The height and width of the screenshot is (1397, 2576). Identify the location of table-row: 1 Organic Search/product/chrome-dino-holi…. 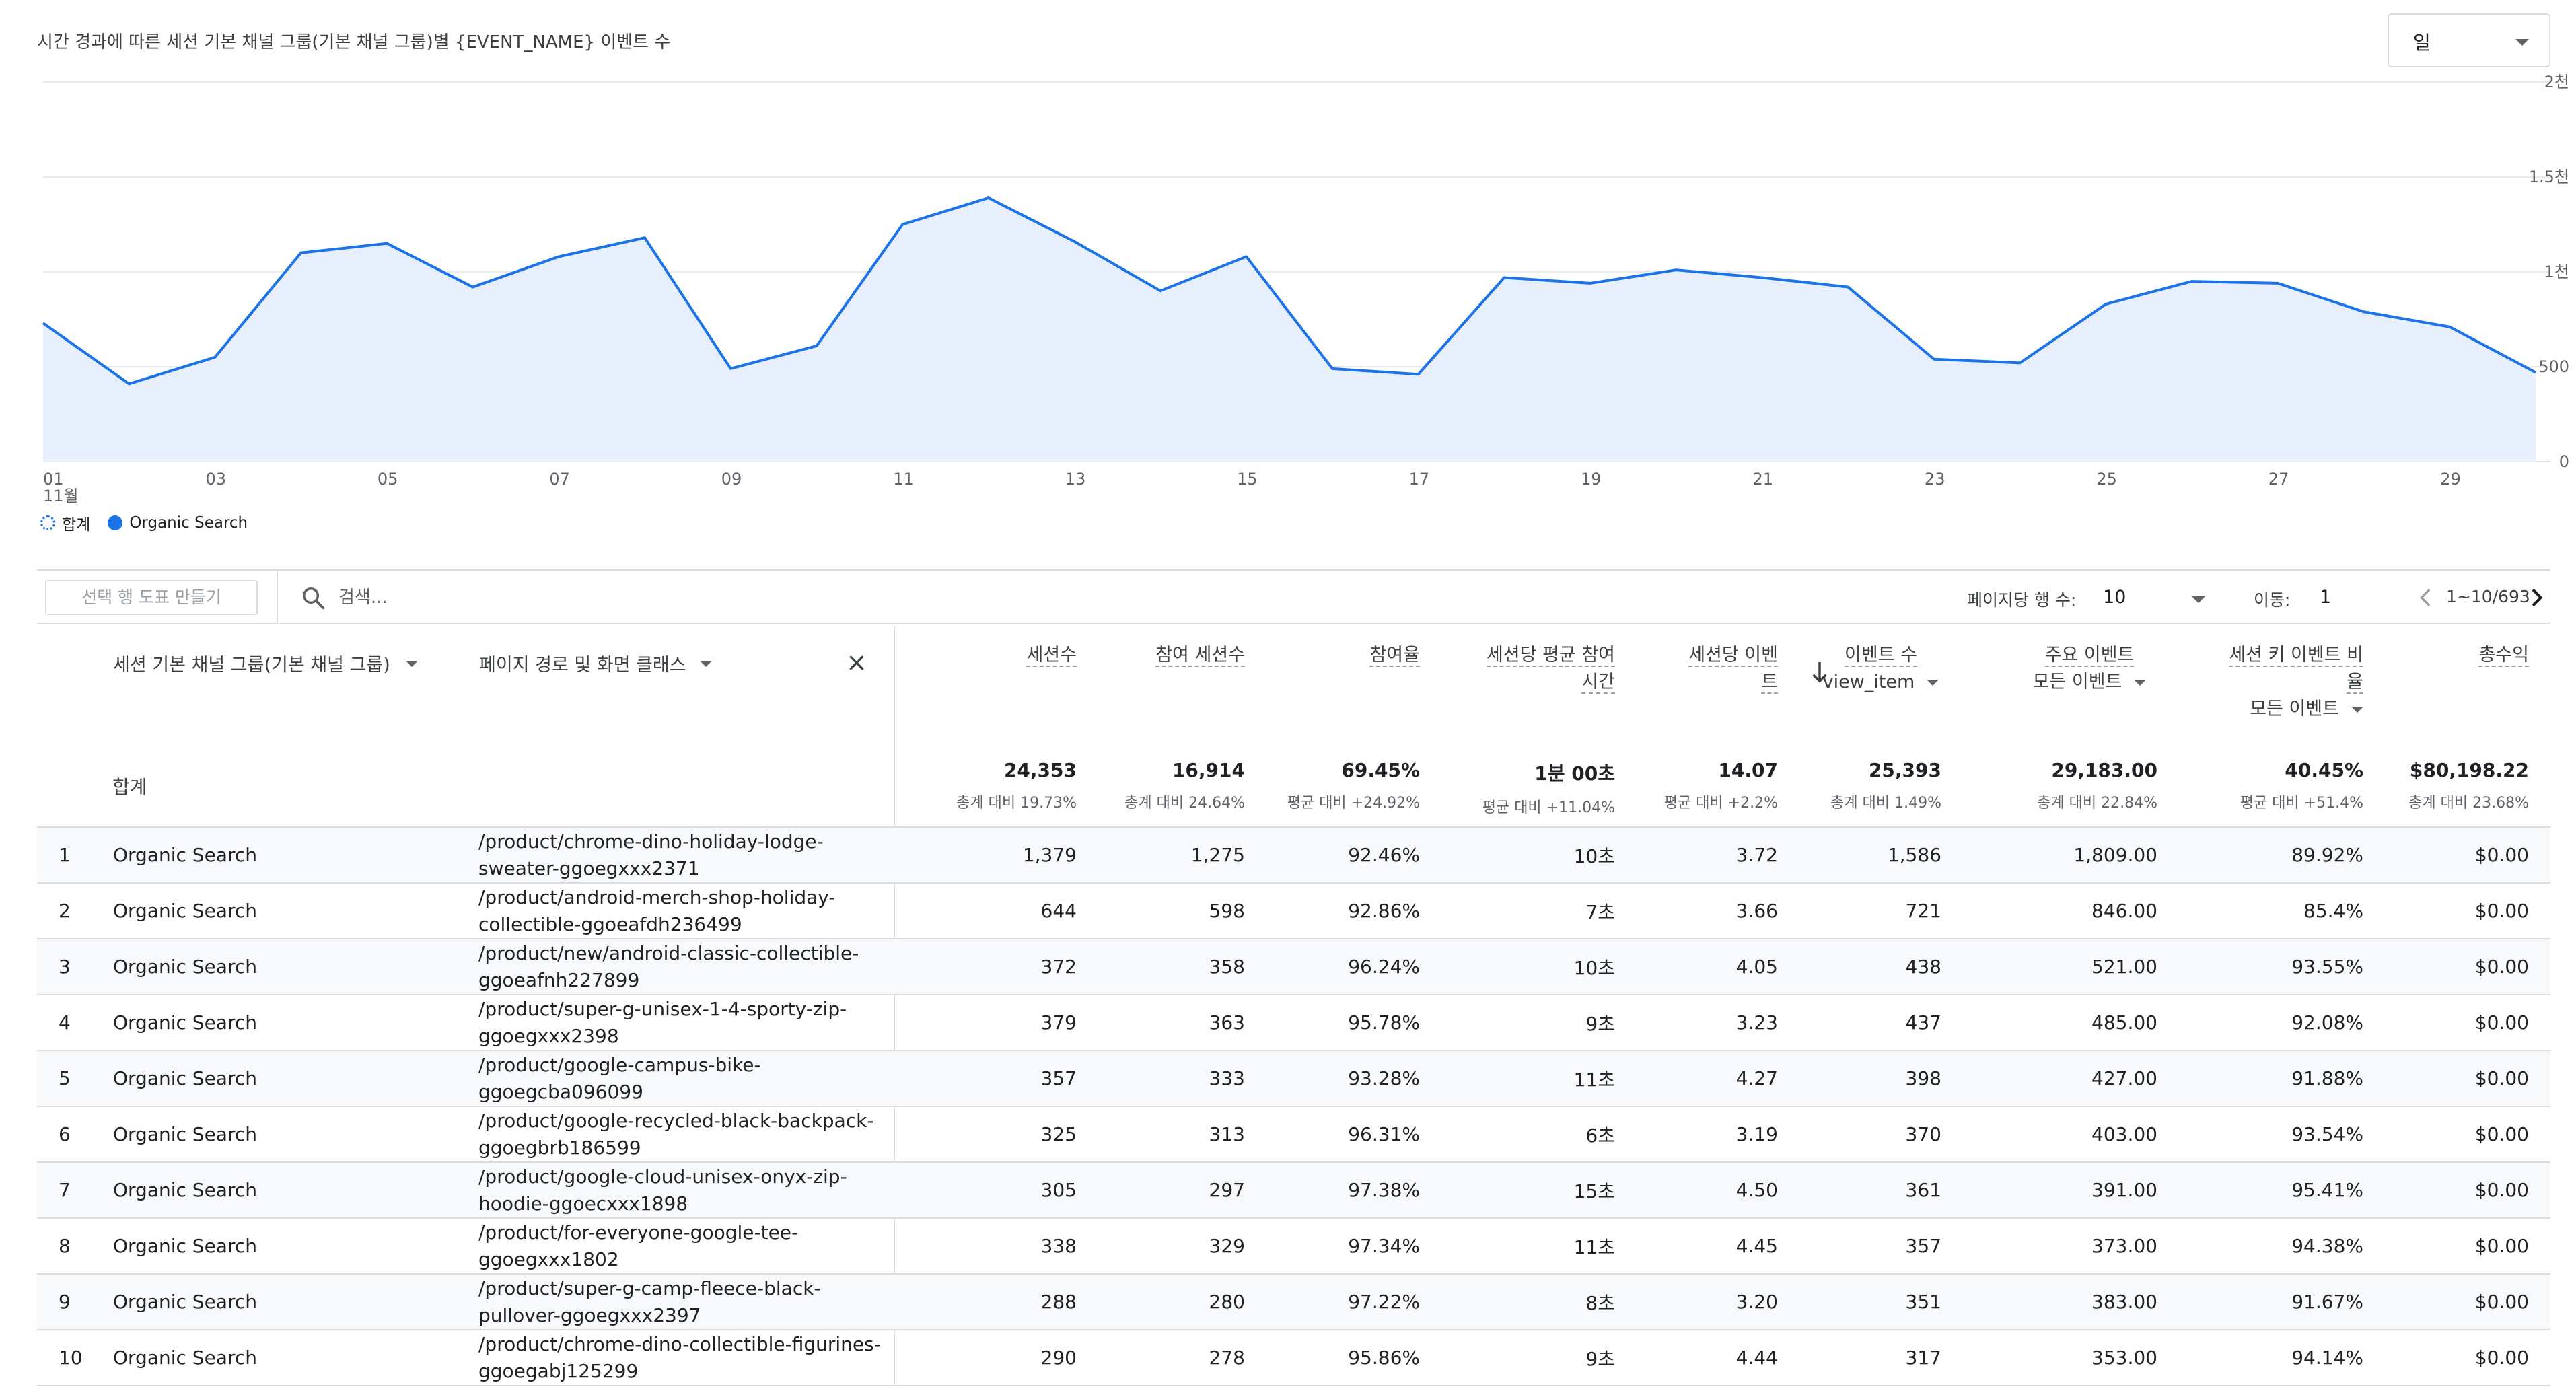
(1293, 856).